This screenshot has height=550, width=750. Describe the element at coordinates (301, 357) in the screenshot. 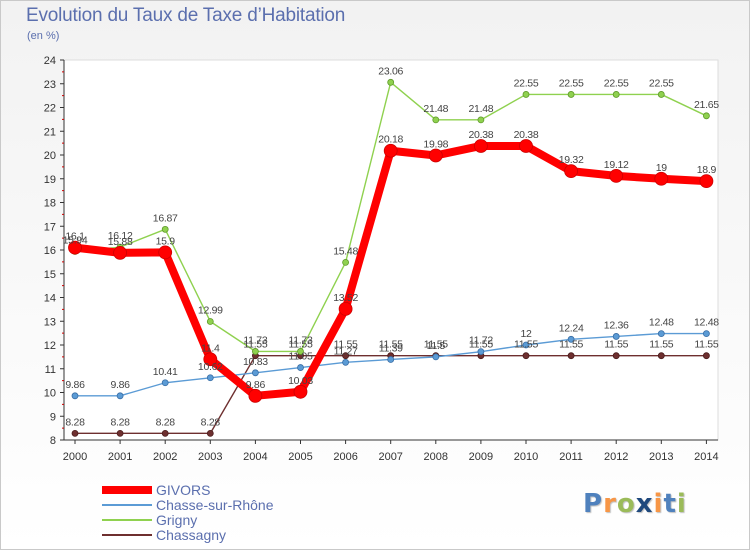

I see `data-label-chasse-sur-rhone: 11.05` at that location.